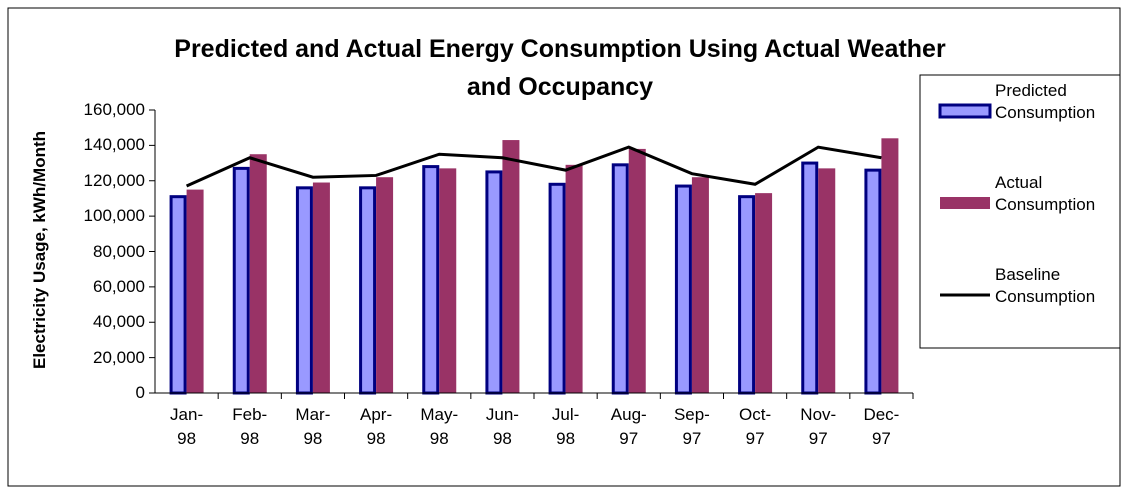 This screenshot has width=1125, height=490. Describe the element at coordinates (140, 392) in the screenshot. I see `y-tick-label: 0` at that location.